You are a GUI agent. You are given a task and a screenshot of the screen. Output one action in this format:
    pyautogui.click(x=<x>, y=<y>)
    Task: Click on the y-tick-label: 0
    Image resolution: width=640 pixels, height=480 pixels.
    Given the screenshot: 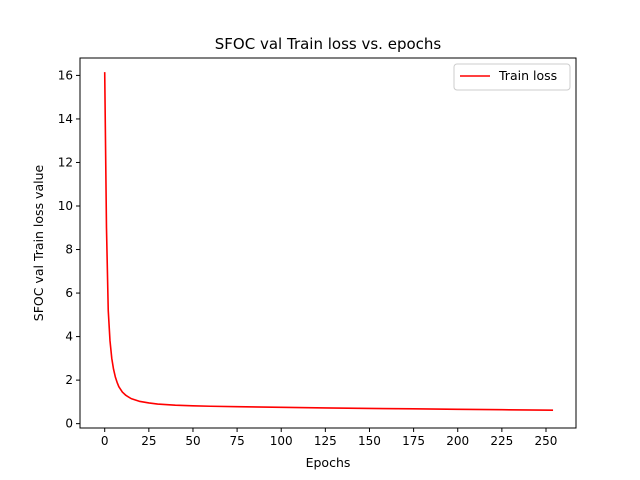 What is the action you would take?
    pyautogui.click(x=69, y=424)
    